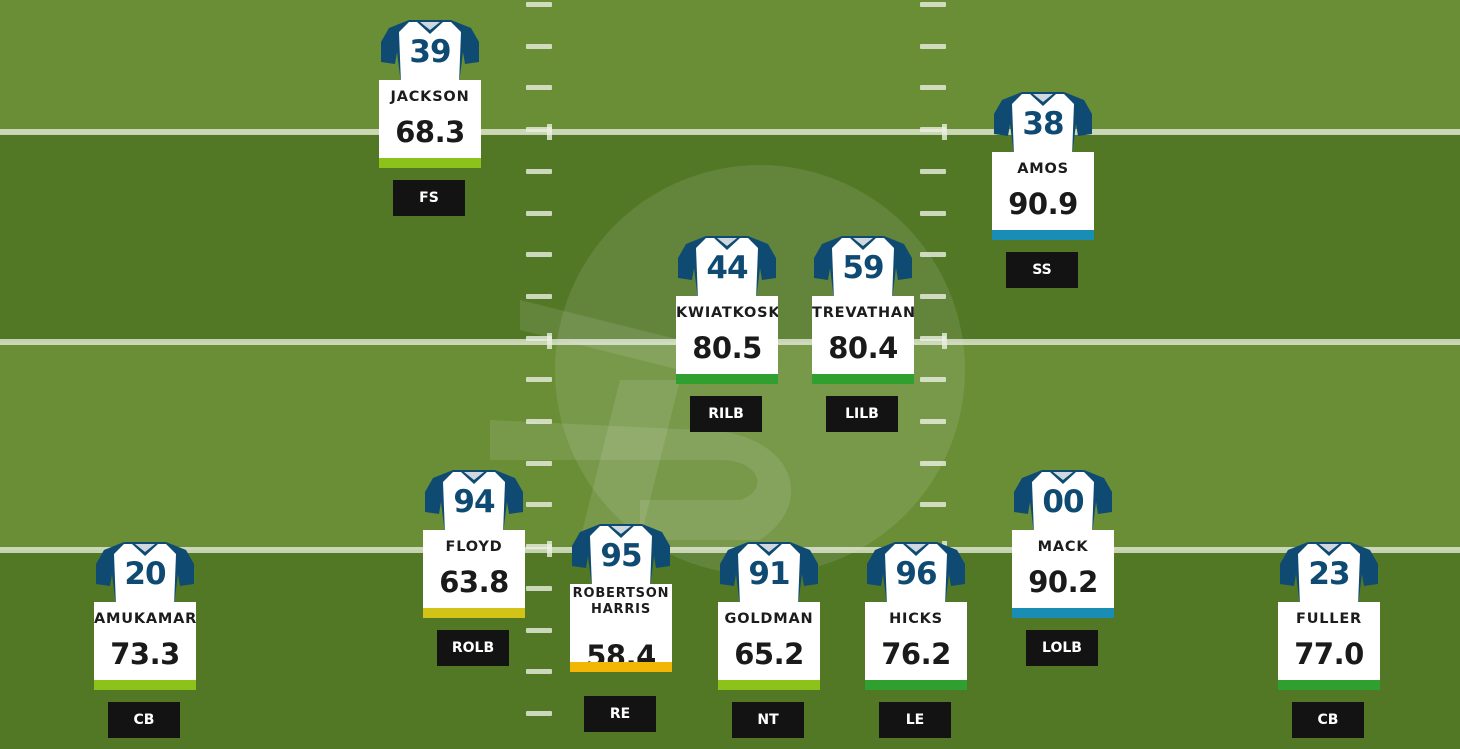 This screenshot has width=1460, height=749. Describe the element at coordinates (1063, 547) in the screenshot. I see `player-name: MACK` at that location.